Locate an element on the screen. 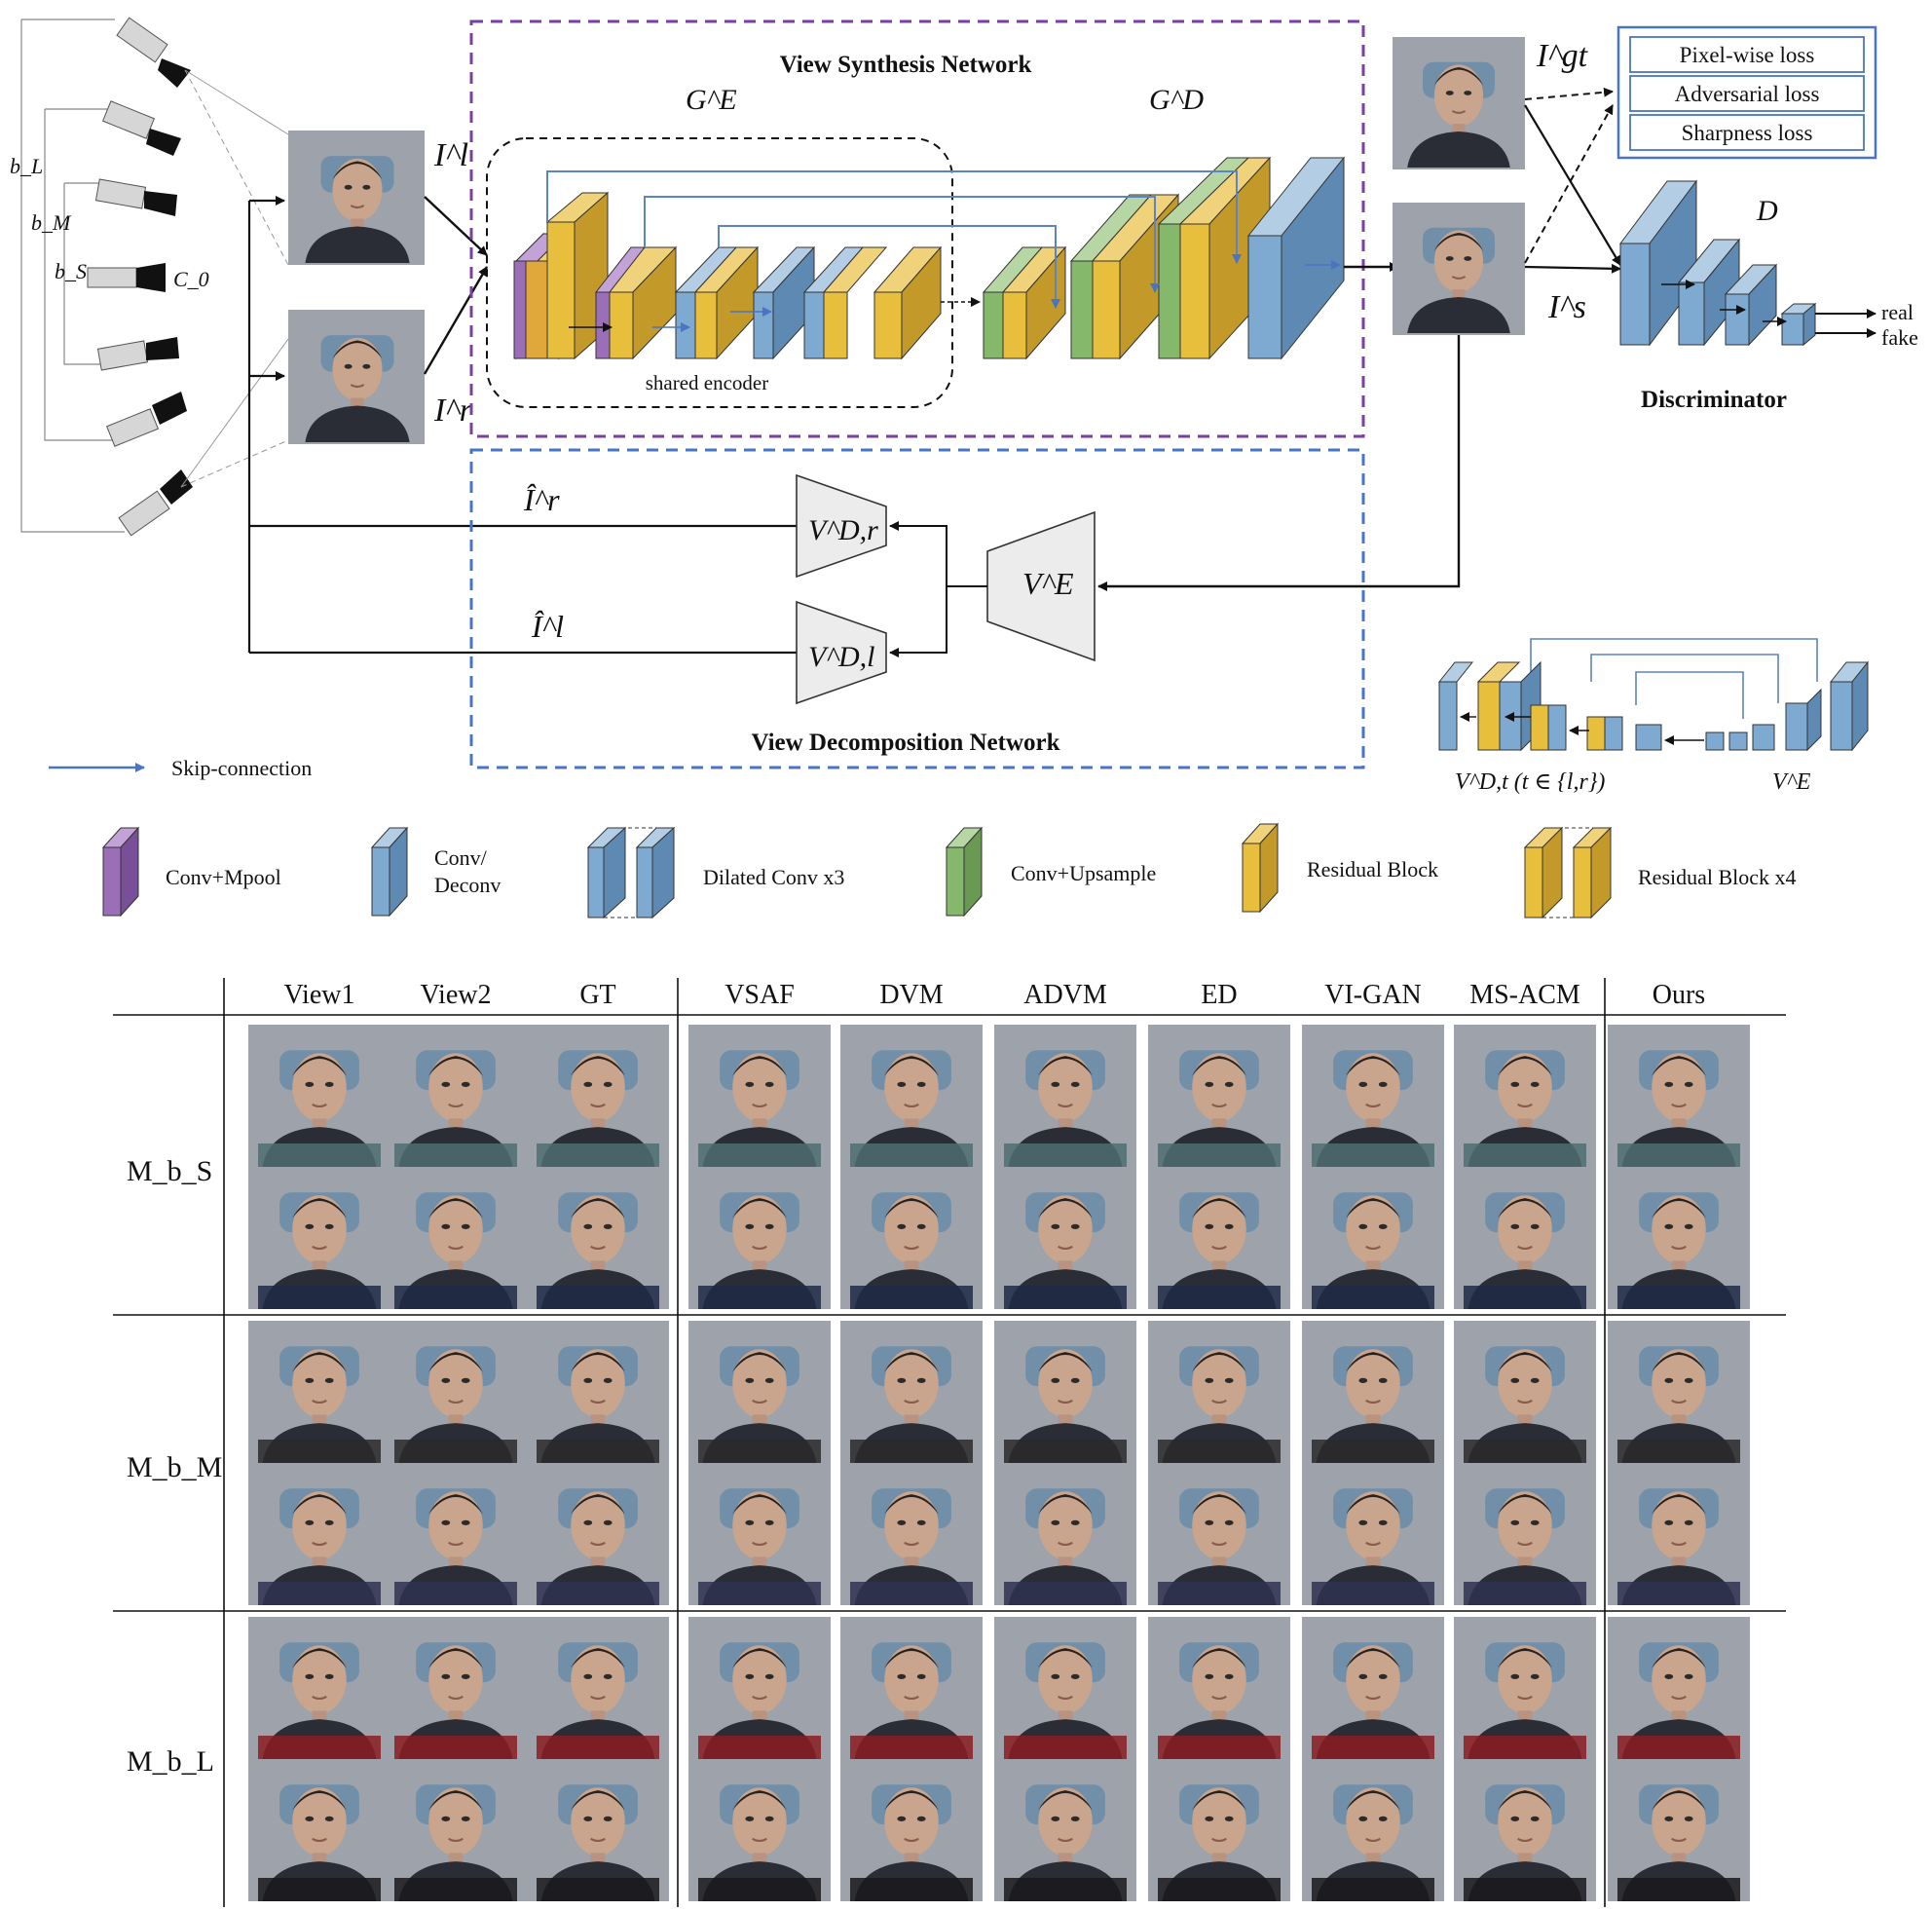  view-decoder-l-label: V^D,l is located at coordinates (841, 657).